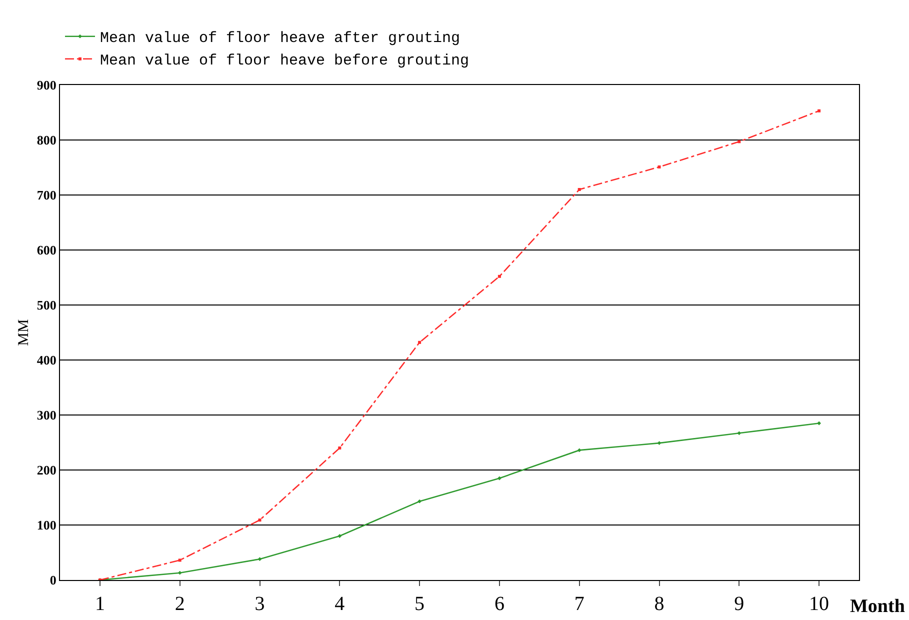 The height and width of the screenshot is (620, 909). I want to click on x-tick-label: 9, so click(739, 604).